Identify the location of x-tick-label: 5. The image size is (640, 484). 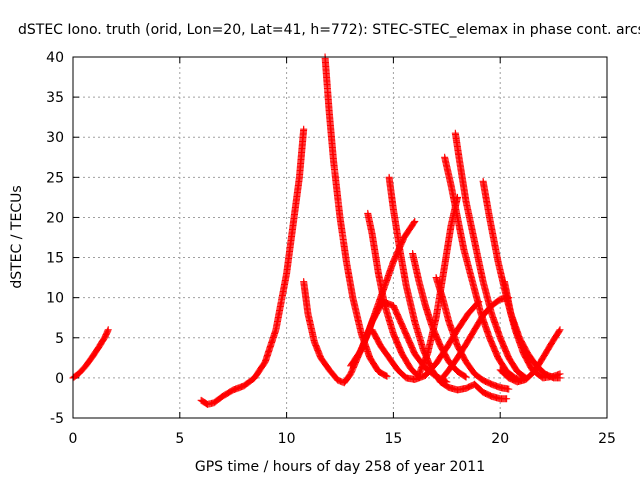
(179, 439).